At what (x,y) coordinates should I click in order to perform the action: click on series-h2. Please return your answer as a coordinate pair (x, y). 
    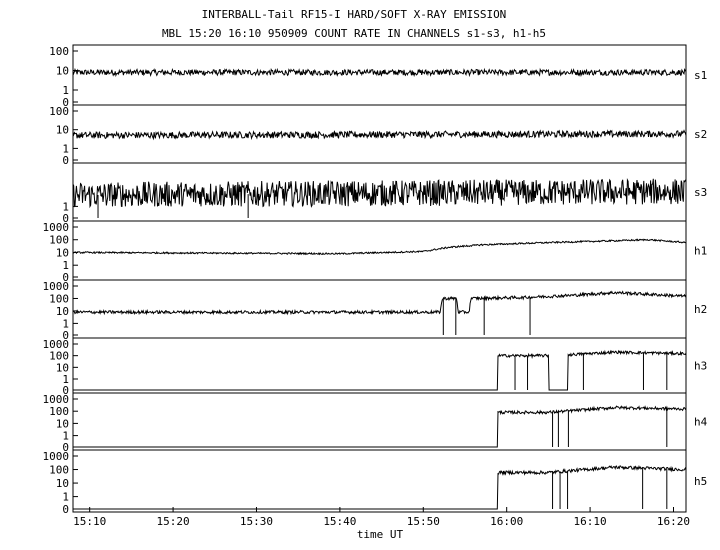
    Looking at the image, I should click on (379, 303).